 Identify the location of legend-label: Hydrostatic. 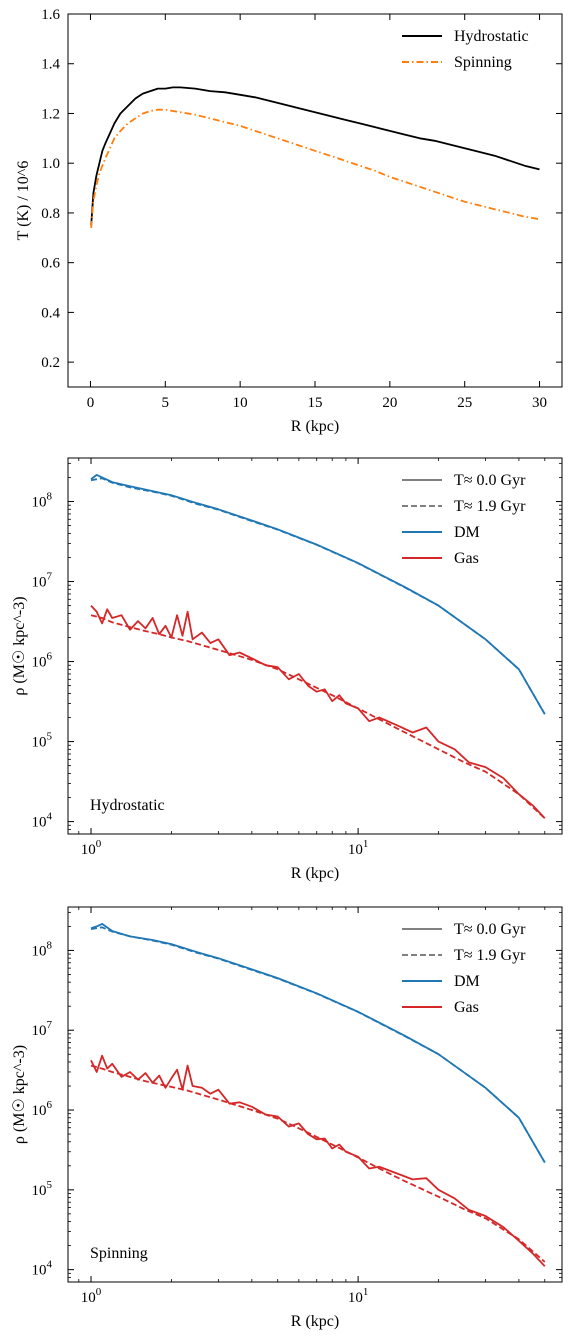
(491, 36).